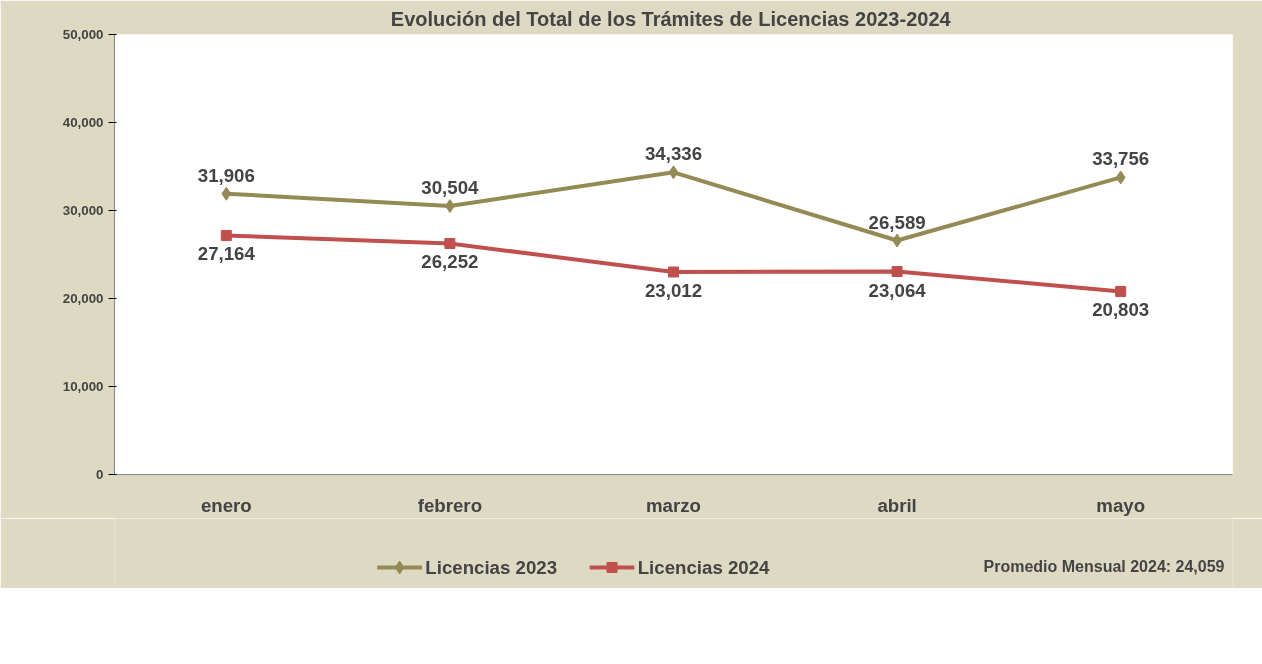 Image resolution: width=1262 pixels, height=664 pixels. Describe the element at coordinates (897, 505) in the screenshot. I see `x-tick-label: abril` at that location.